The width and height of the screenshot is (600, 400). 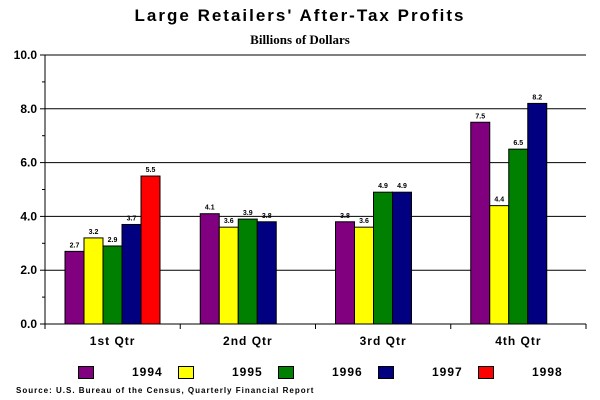 I want to click on data-label: 7.5, so click(x=480, y=116).